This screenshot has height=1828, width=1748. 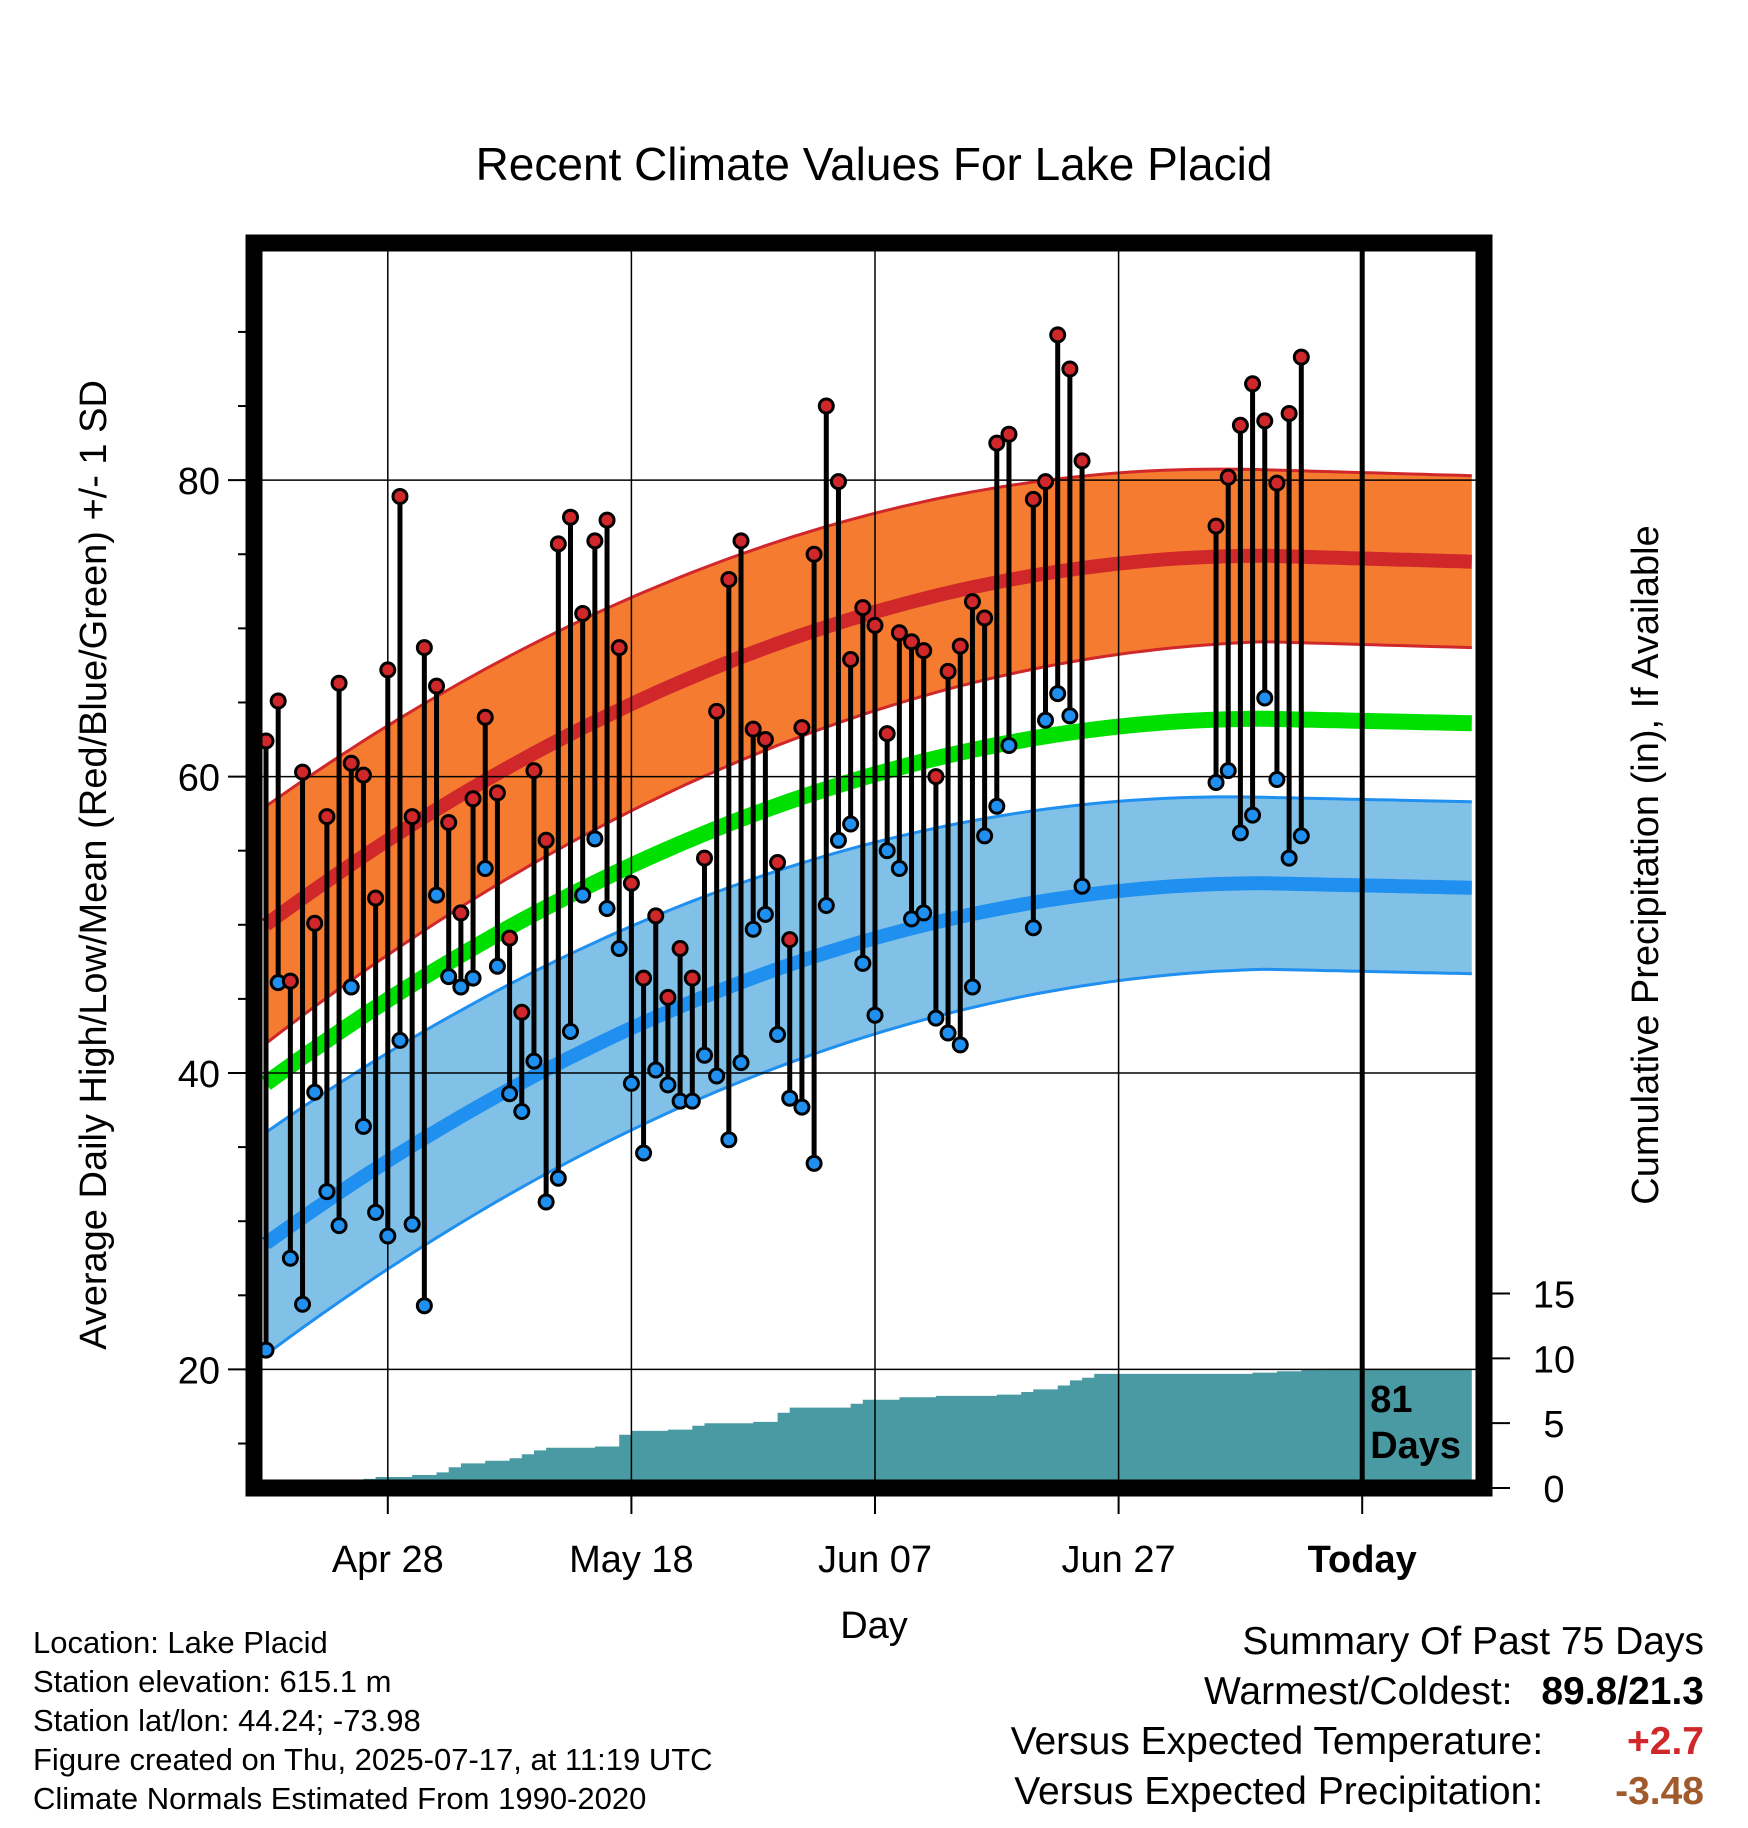 I want to click on warmest-coldest-value: 89.8/21.3, so click(x=1622, y=1691).